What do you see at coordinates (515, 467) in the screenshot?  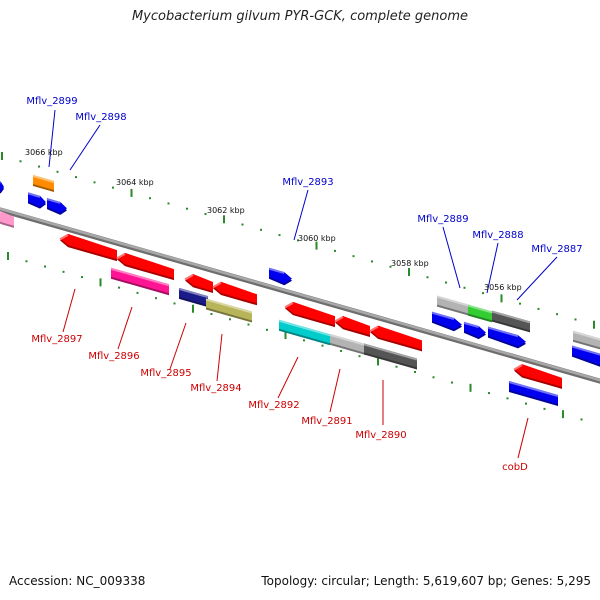 I see `gene-label-reverse: cobD` at bounding box center [515, 467].